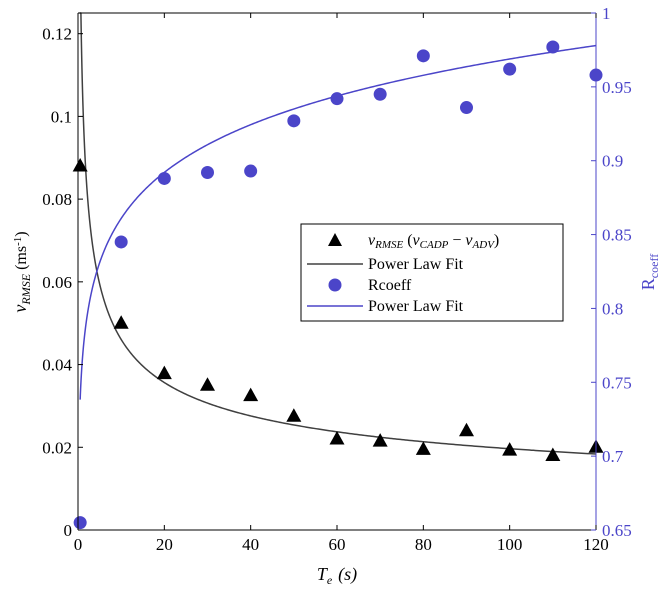 This screenshot has height=590, width=664. Describe the element at coordinates (596, 544) in the screenshot. I see `x-tick-label: 120` at that location.